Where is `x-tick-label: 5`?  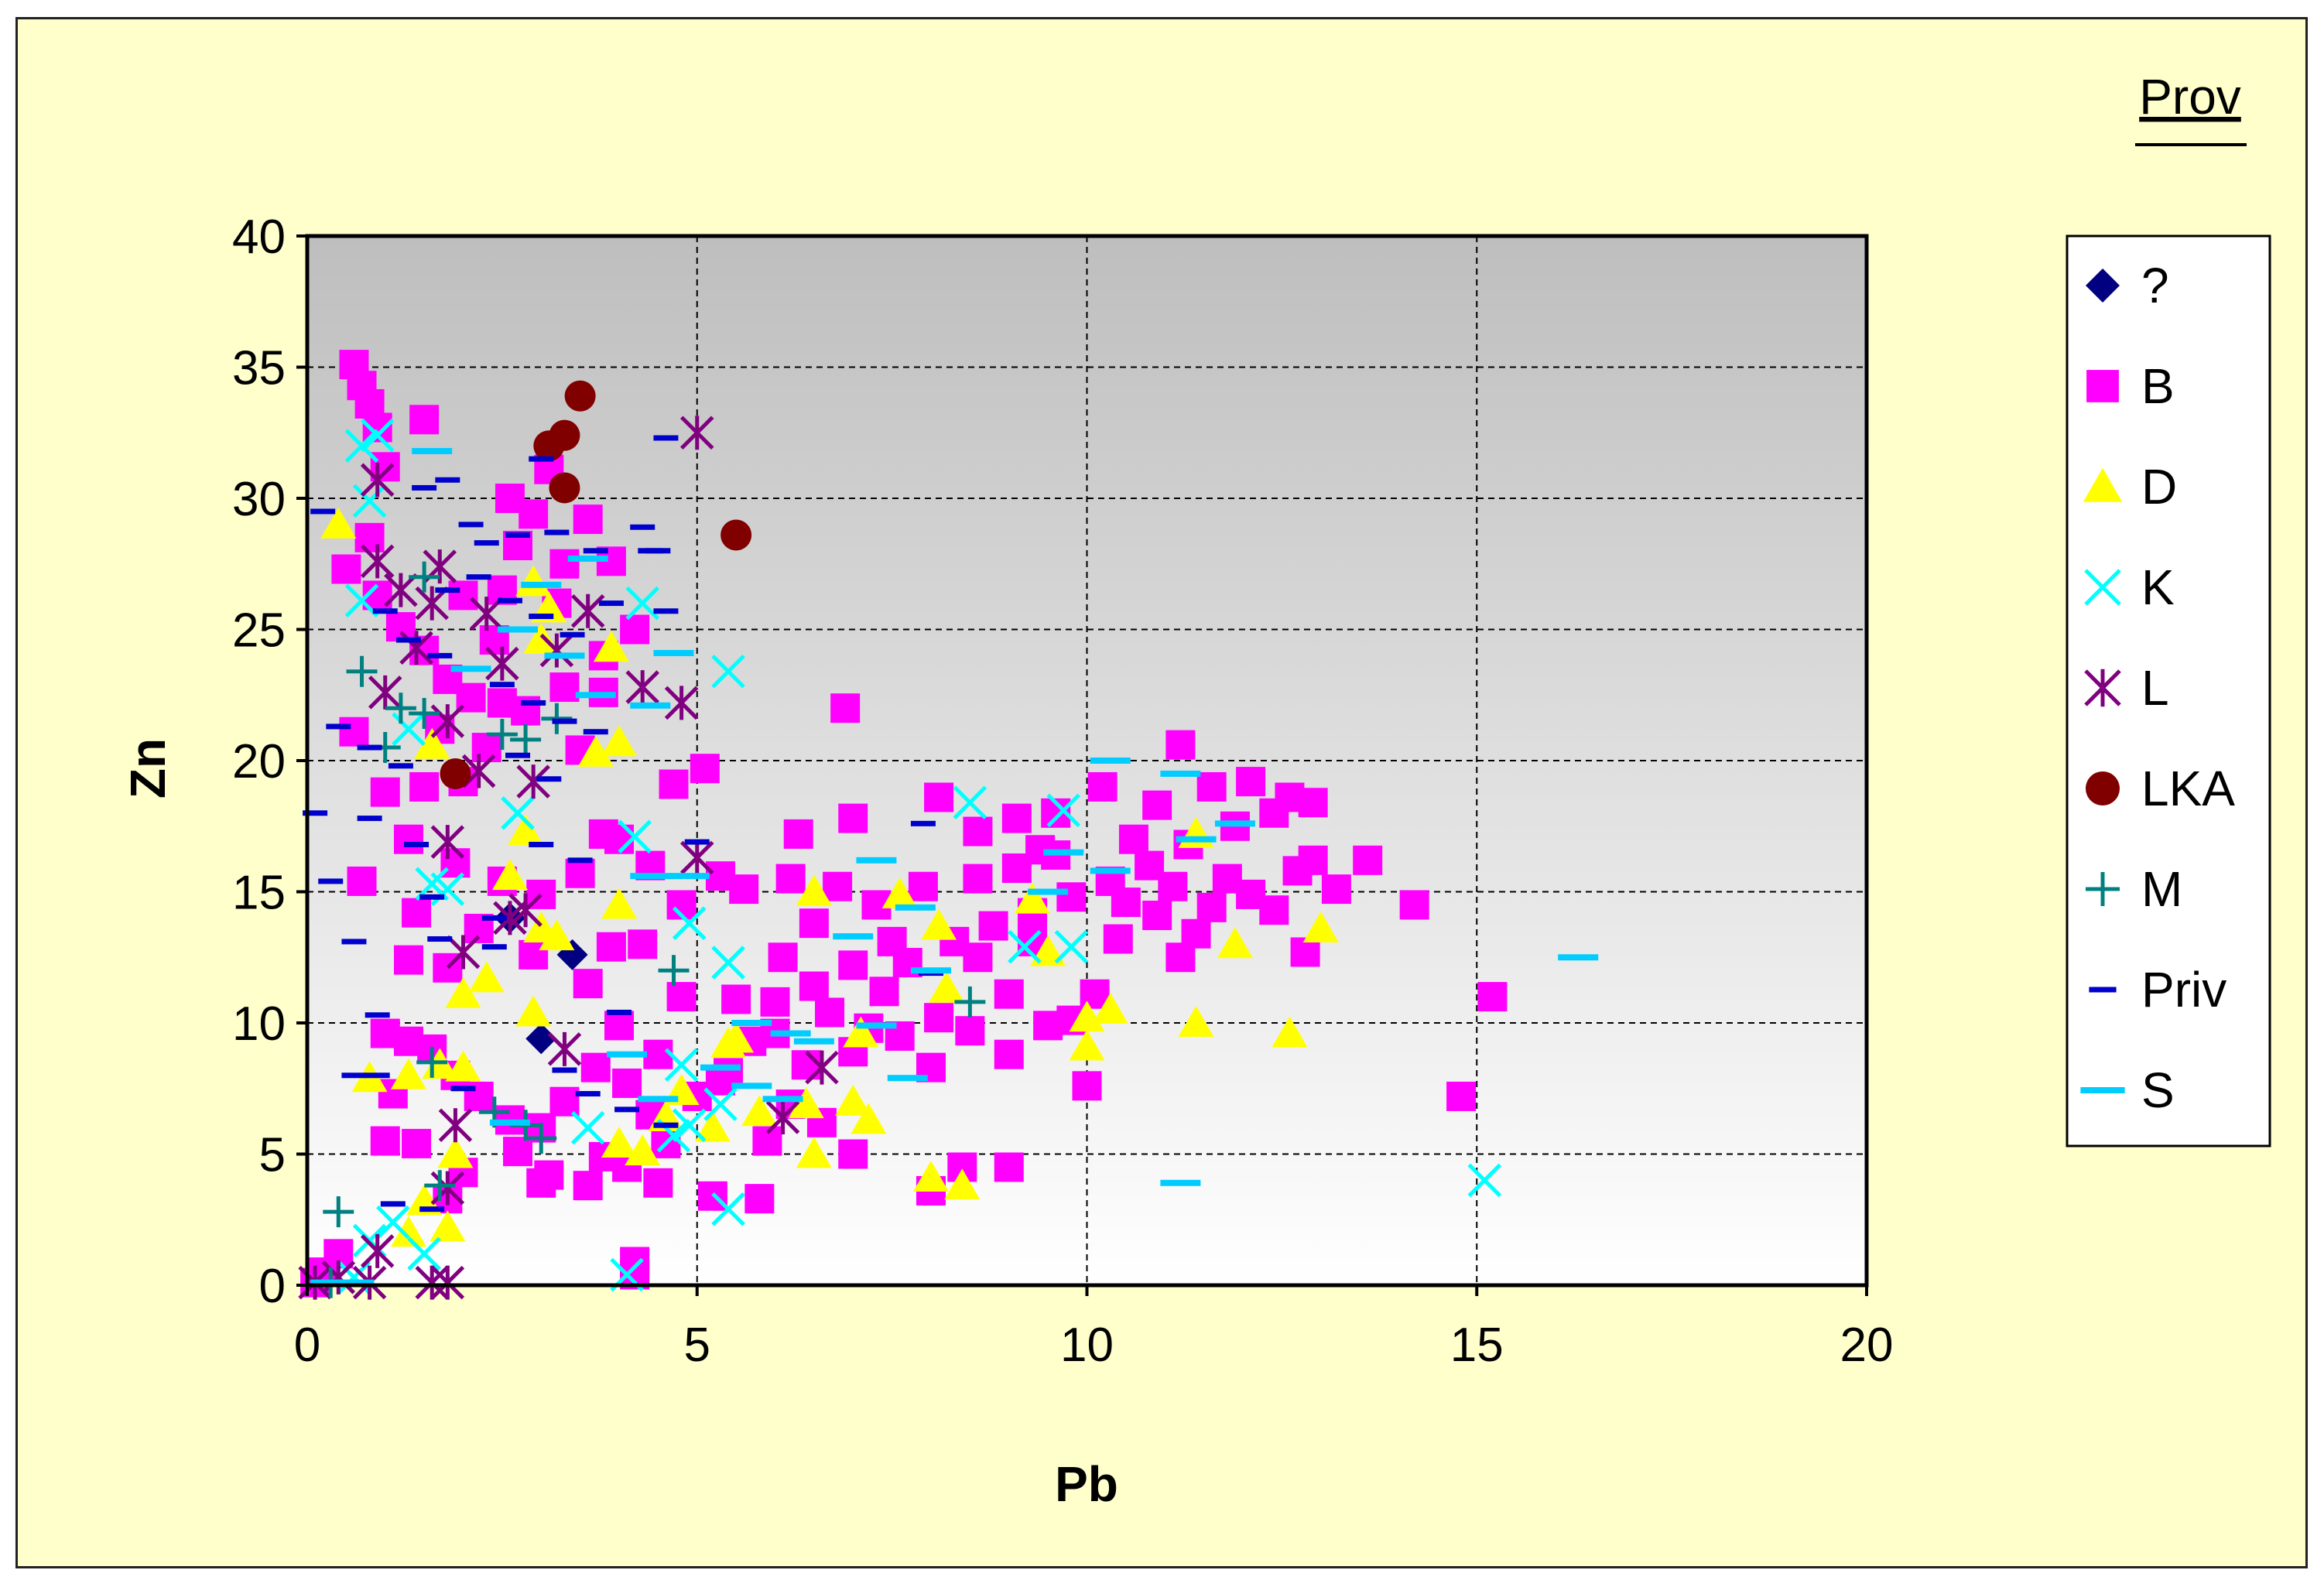 x-tick-label: 5 is located at coordinates (697, 1346).